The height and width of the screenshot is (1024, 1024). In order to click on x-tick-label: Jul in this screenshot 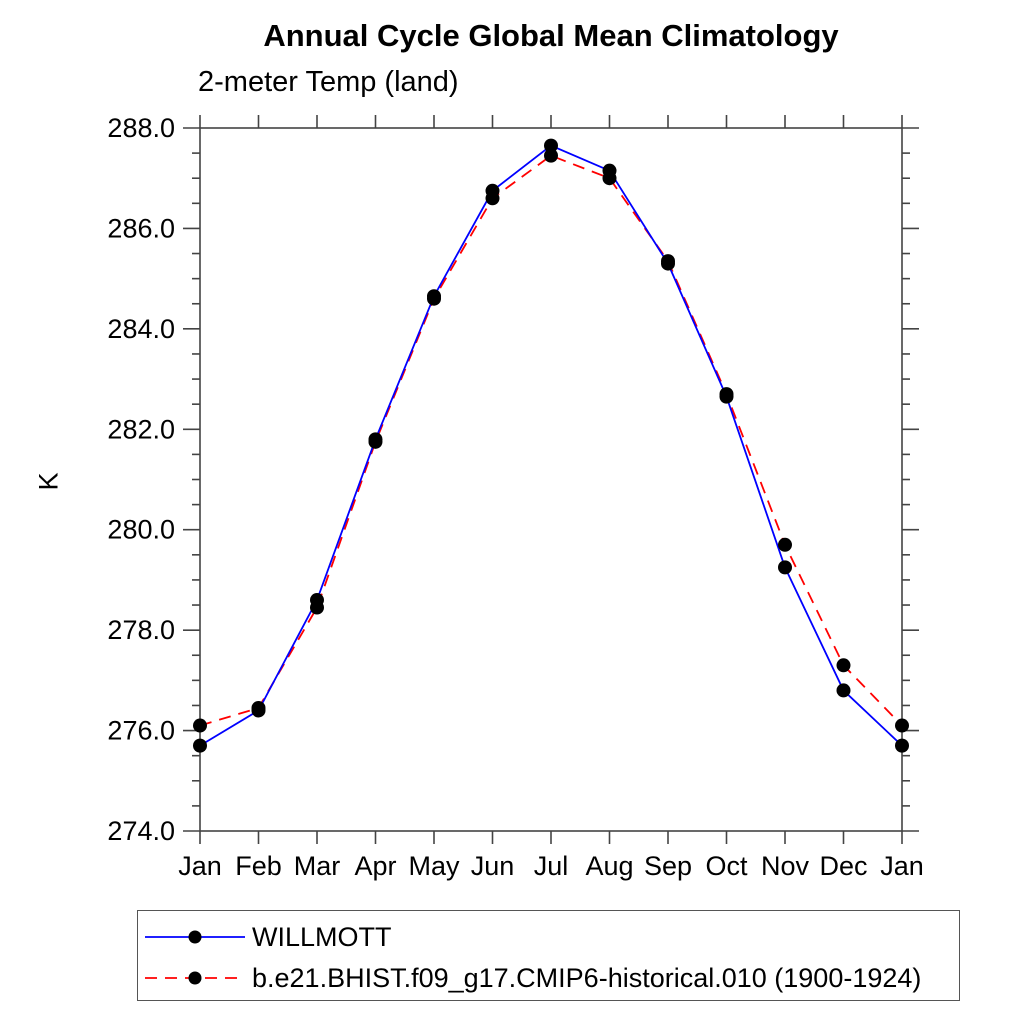, I will do `click(551, 866)`.